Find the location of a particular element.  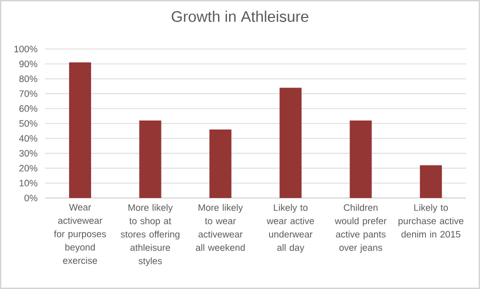

y-tick-label: 50% is located at coordinates (28, 123).